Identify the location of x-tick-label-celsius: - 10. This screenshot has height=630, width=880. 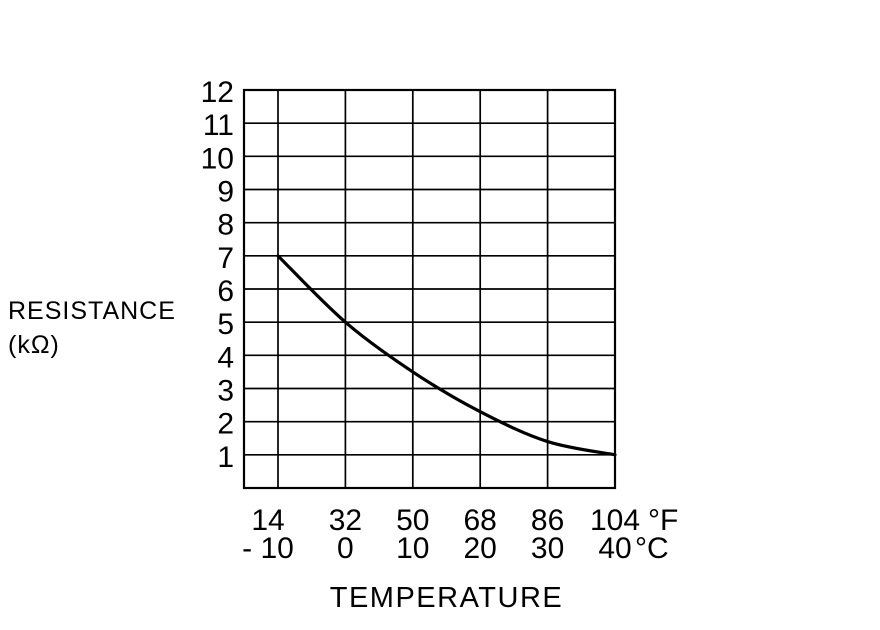
(268, 548).